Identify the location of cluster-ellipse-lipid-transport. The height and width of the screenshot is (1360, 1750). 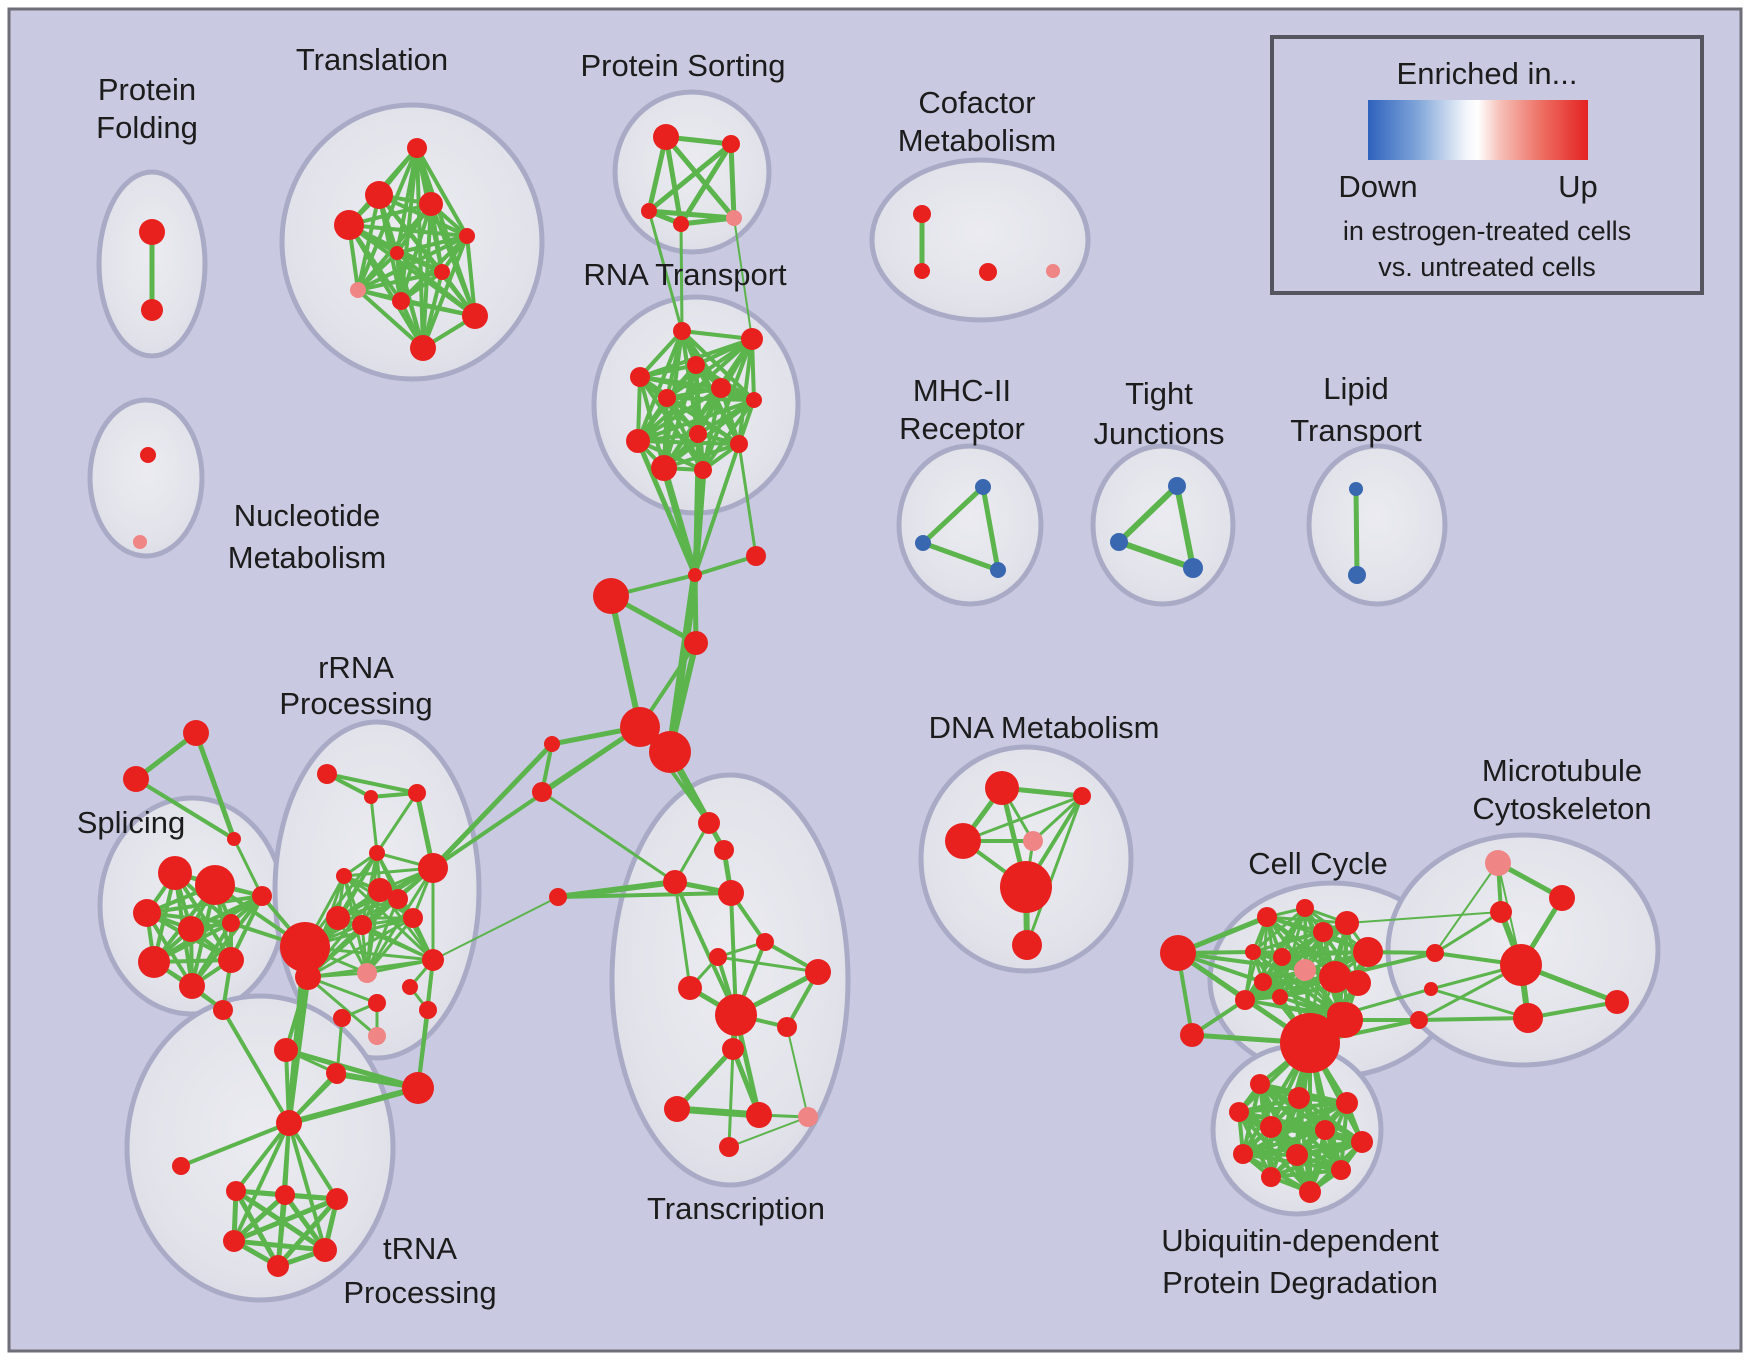
(1377, 525).